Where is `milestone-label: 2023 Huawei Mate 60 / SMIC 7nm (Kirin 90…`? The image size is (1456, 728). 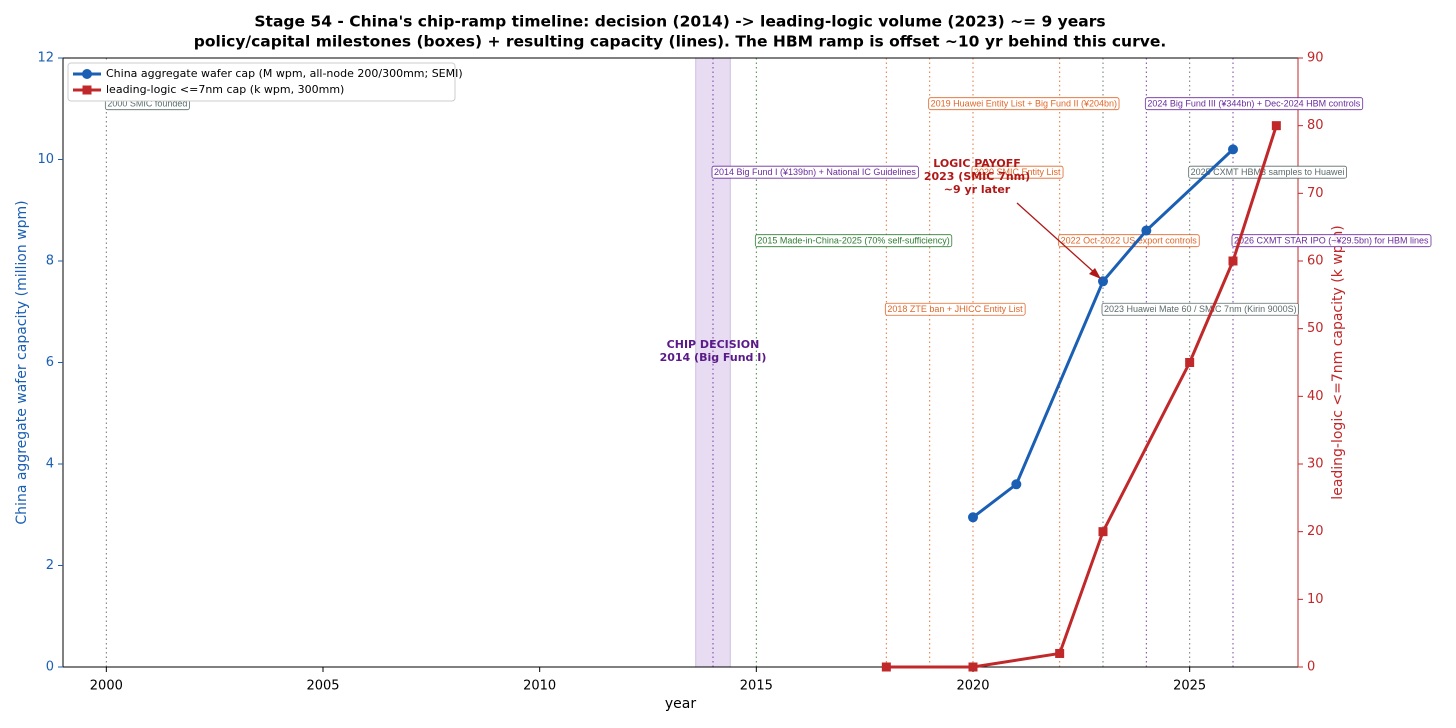
milestone-label: 2023 Huawei Mate 60 / SMIC 7nm (Kirin 90… is located at coordinates (1200, 309).